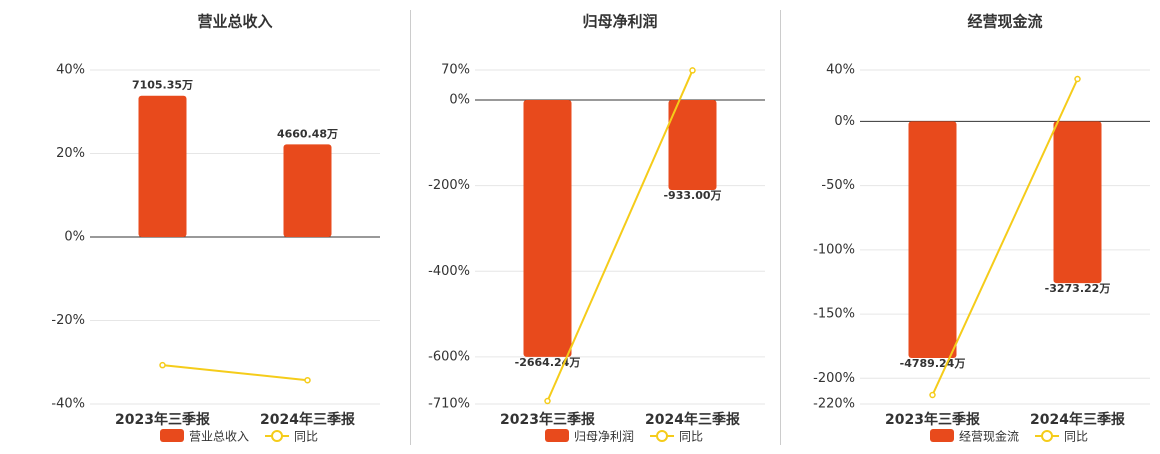 The image size is (1160, 454). Describe the element at coordinates (449, 271) in the screenshot. I see `y-tick-label: -400%` at that location.